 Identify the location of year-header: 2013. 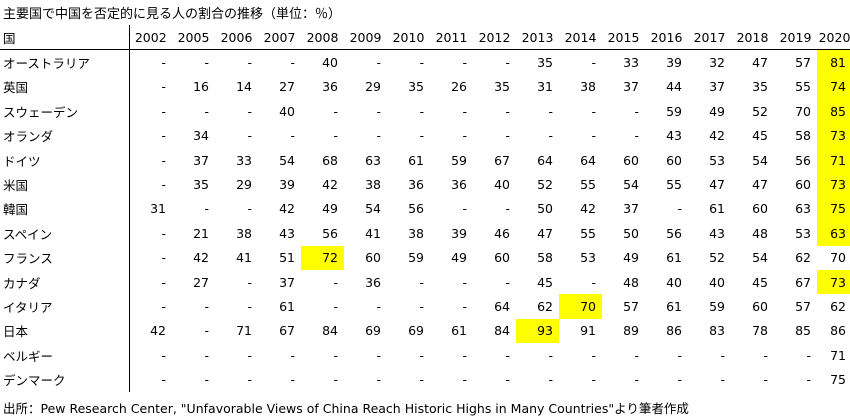
(537, 38).